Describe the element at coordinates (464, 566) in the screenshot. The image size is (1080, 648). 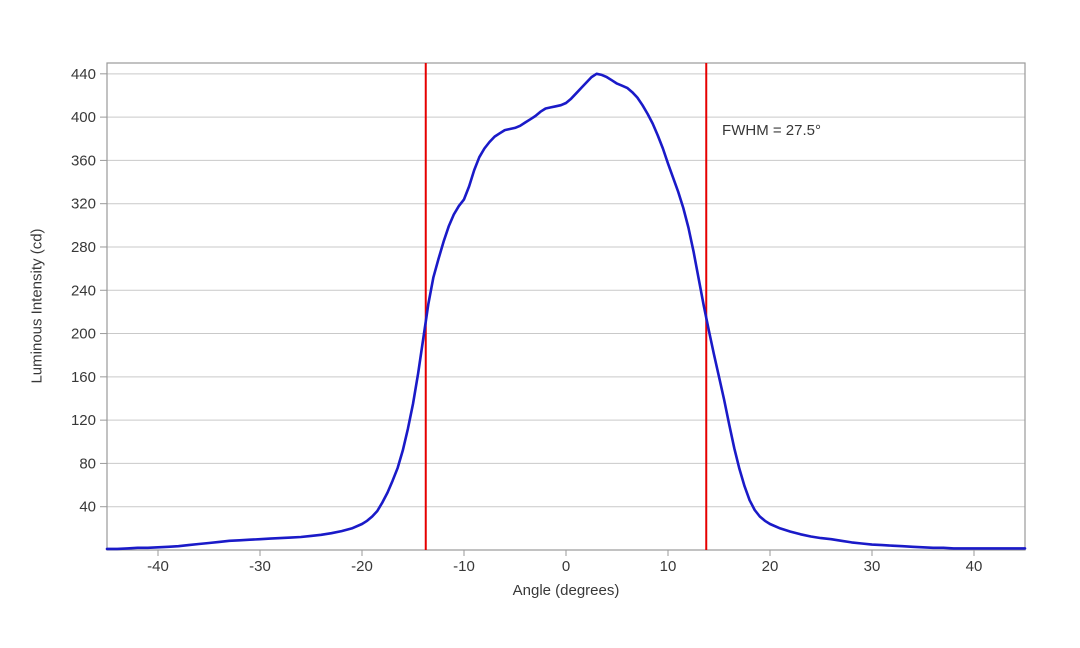
I see `x-tick-label: -10` at that location.